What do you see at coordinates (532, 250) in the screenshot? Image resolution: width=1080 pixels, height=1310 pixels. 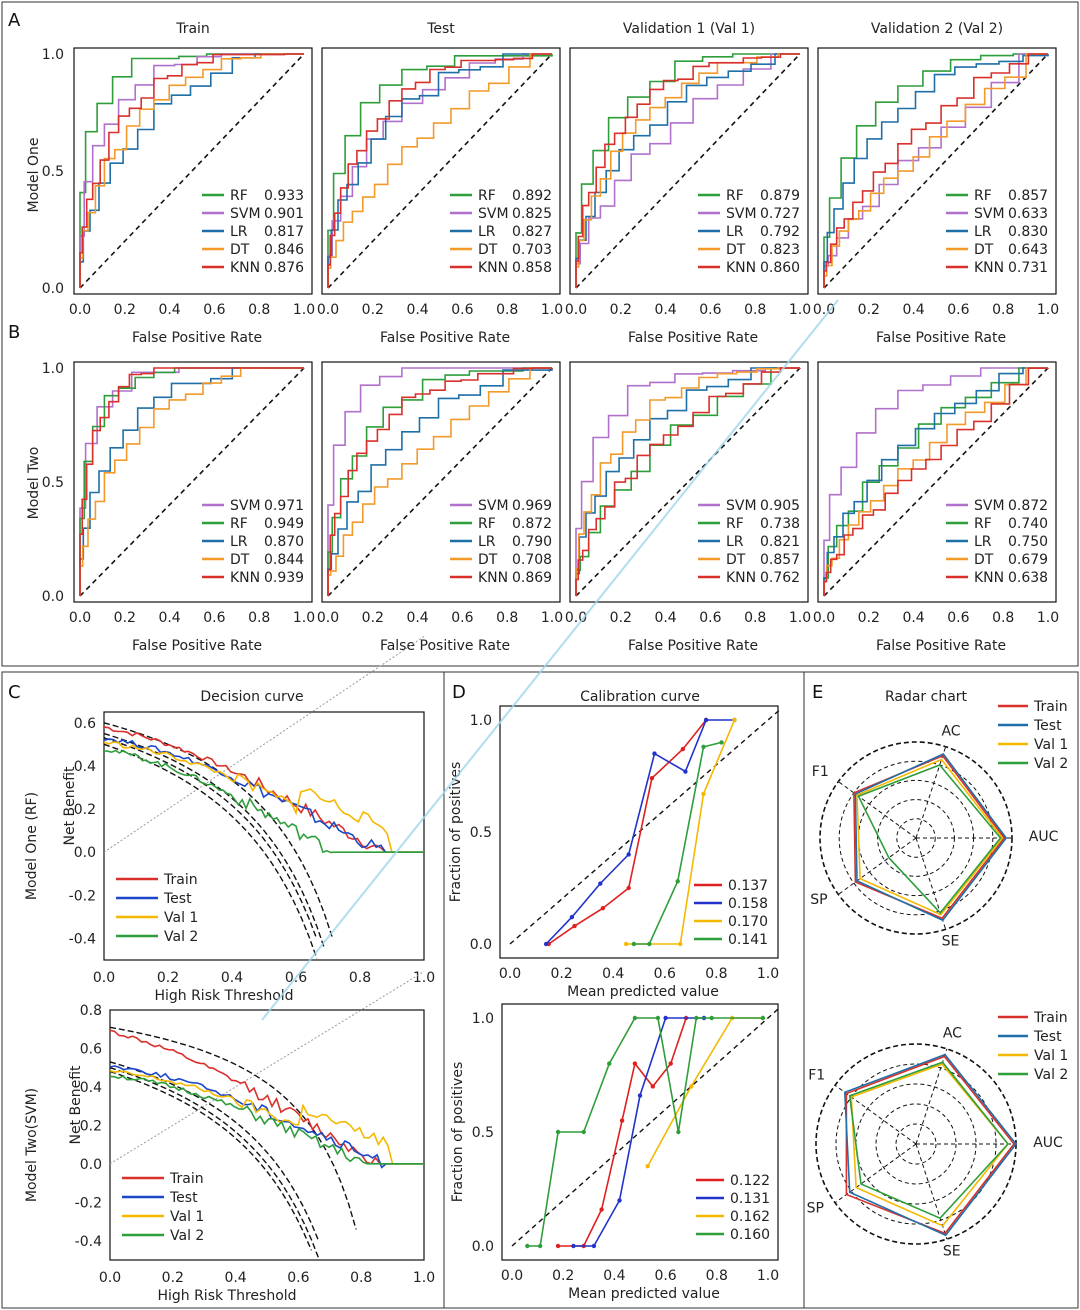 I see `legend-auc-value: 0.703` at bounding box center [532, 250].